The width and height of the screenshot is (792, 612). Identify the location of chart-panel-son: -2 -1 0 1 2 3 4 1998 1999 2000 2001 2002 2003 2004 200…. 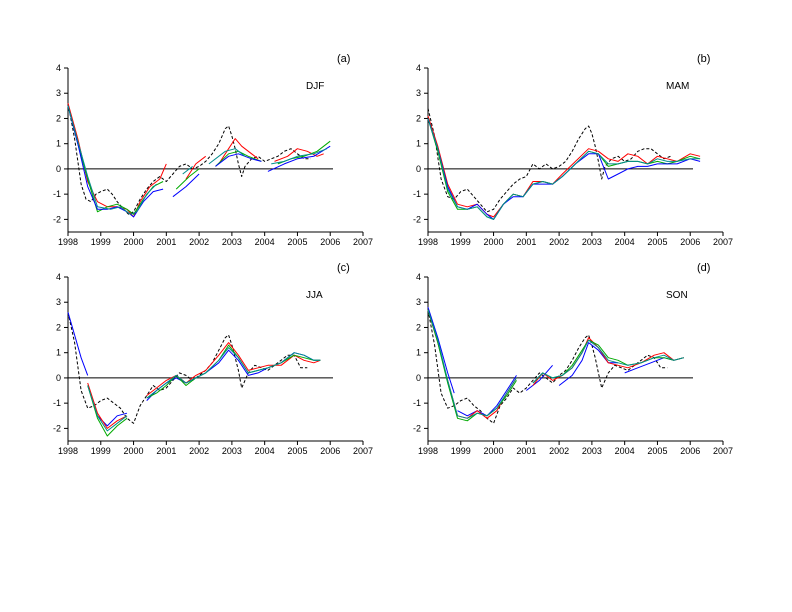
(573, 359).